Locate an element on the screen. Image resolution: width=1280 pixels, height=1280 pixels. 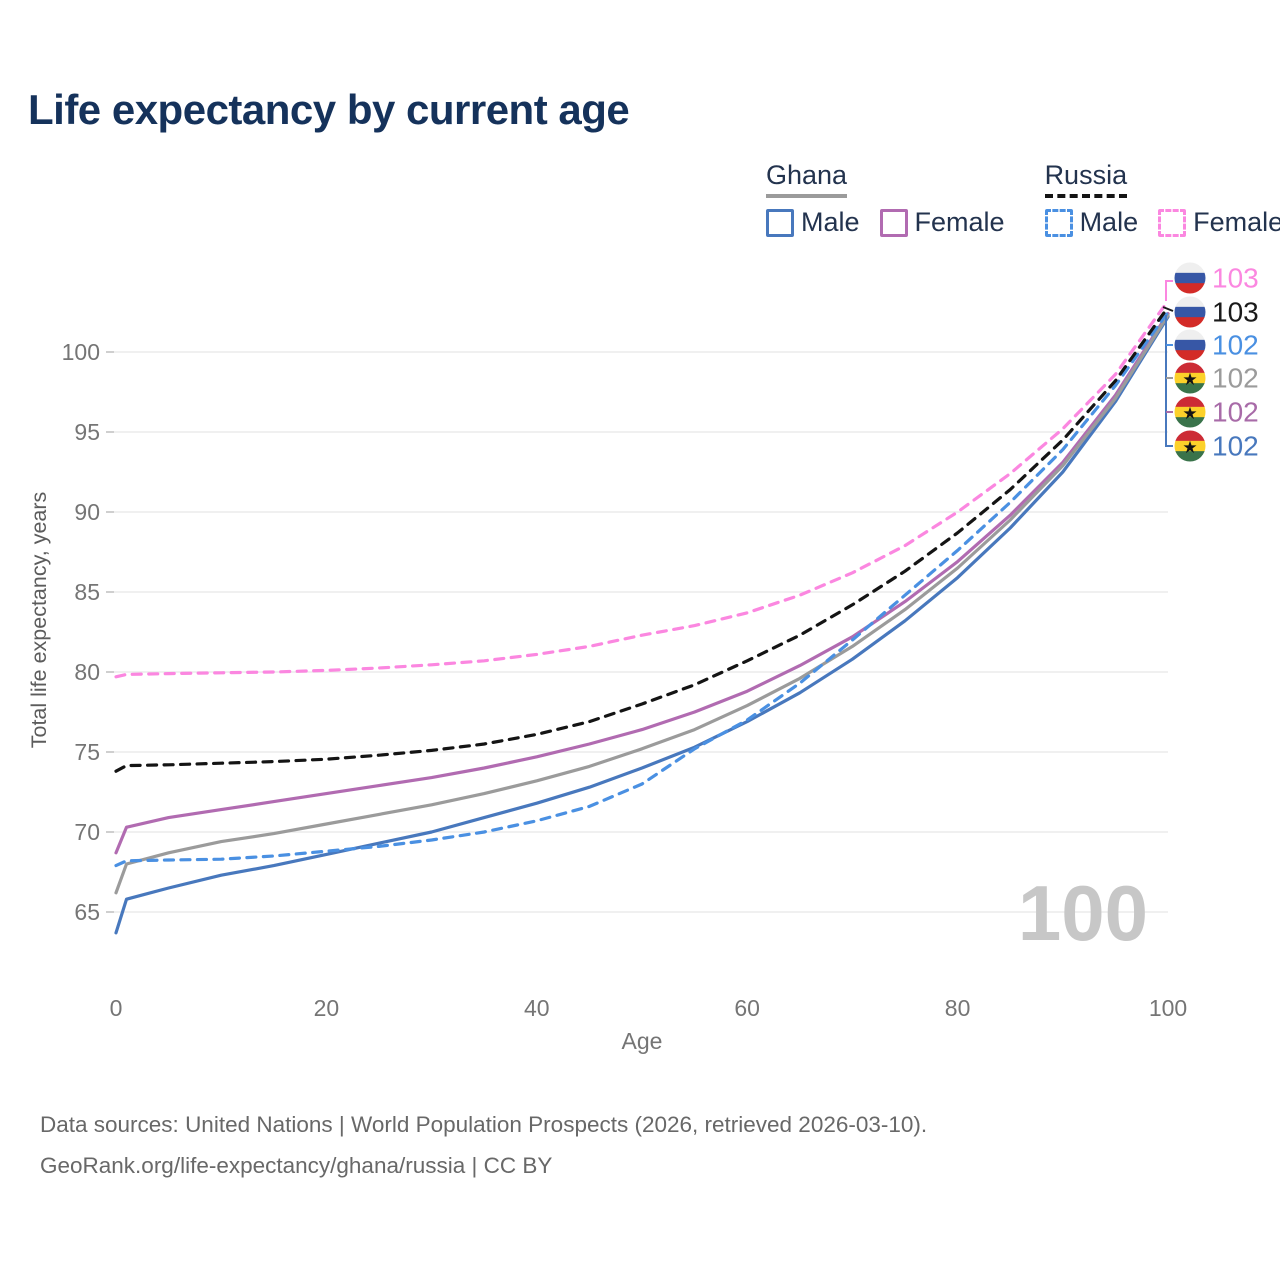
leader-russia-female is located at coordinates (1169, 290).